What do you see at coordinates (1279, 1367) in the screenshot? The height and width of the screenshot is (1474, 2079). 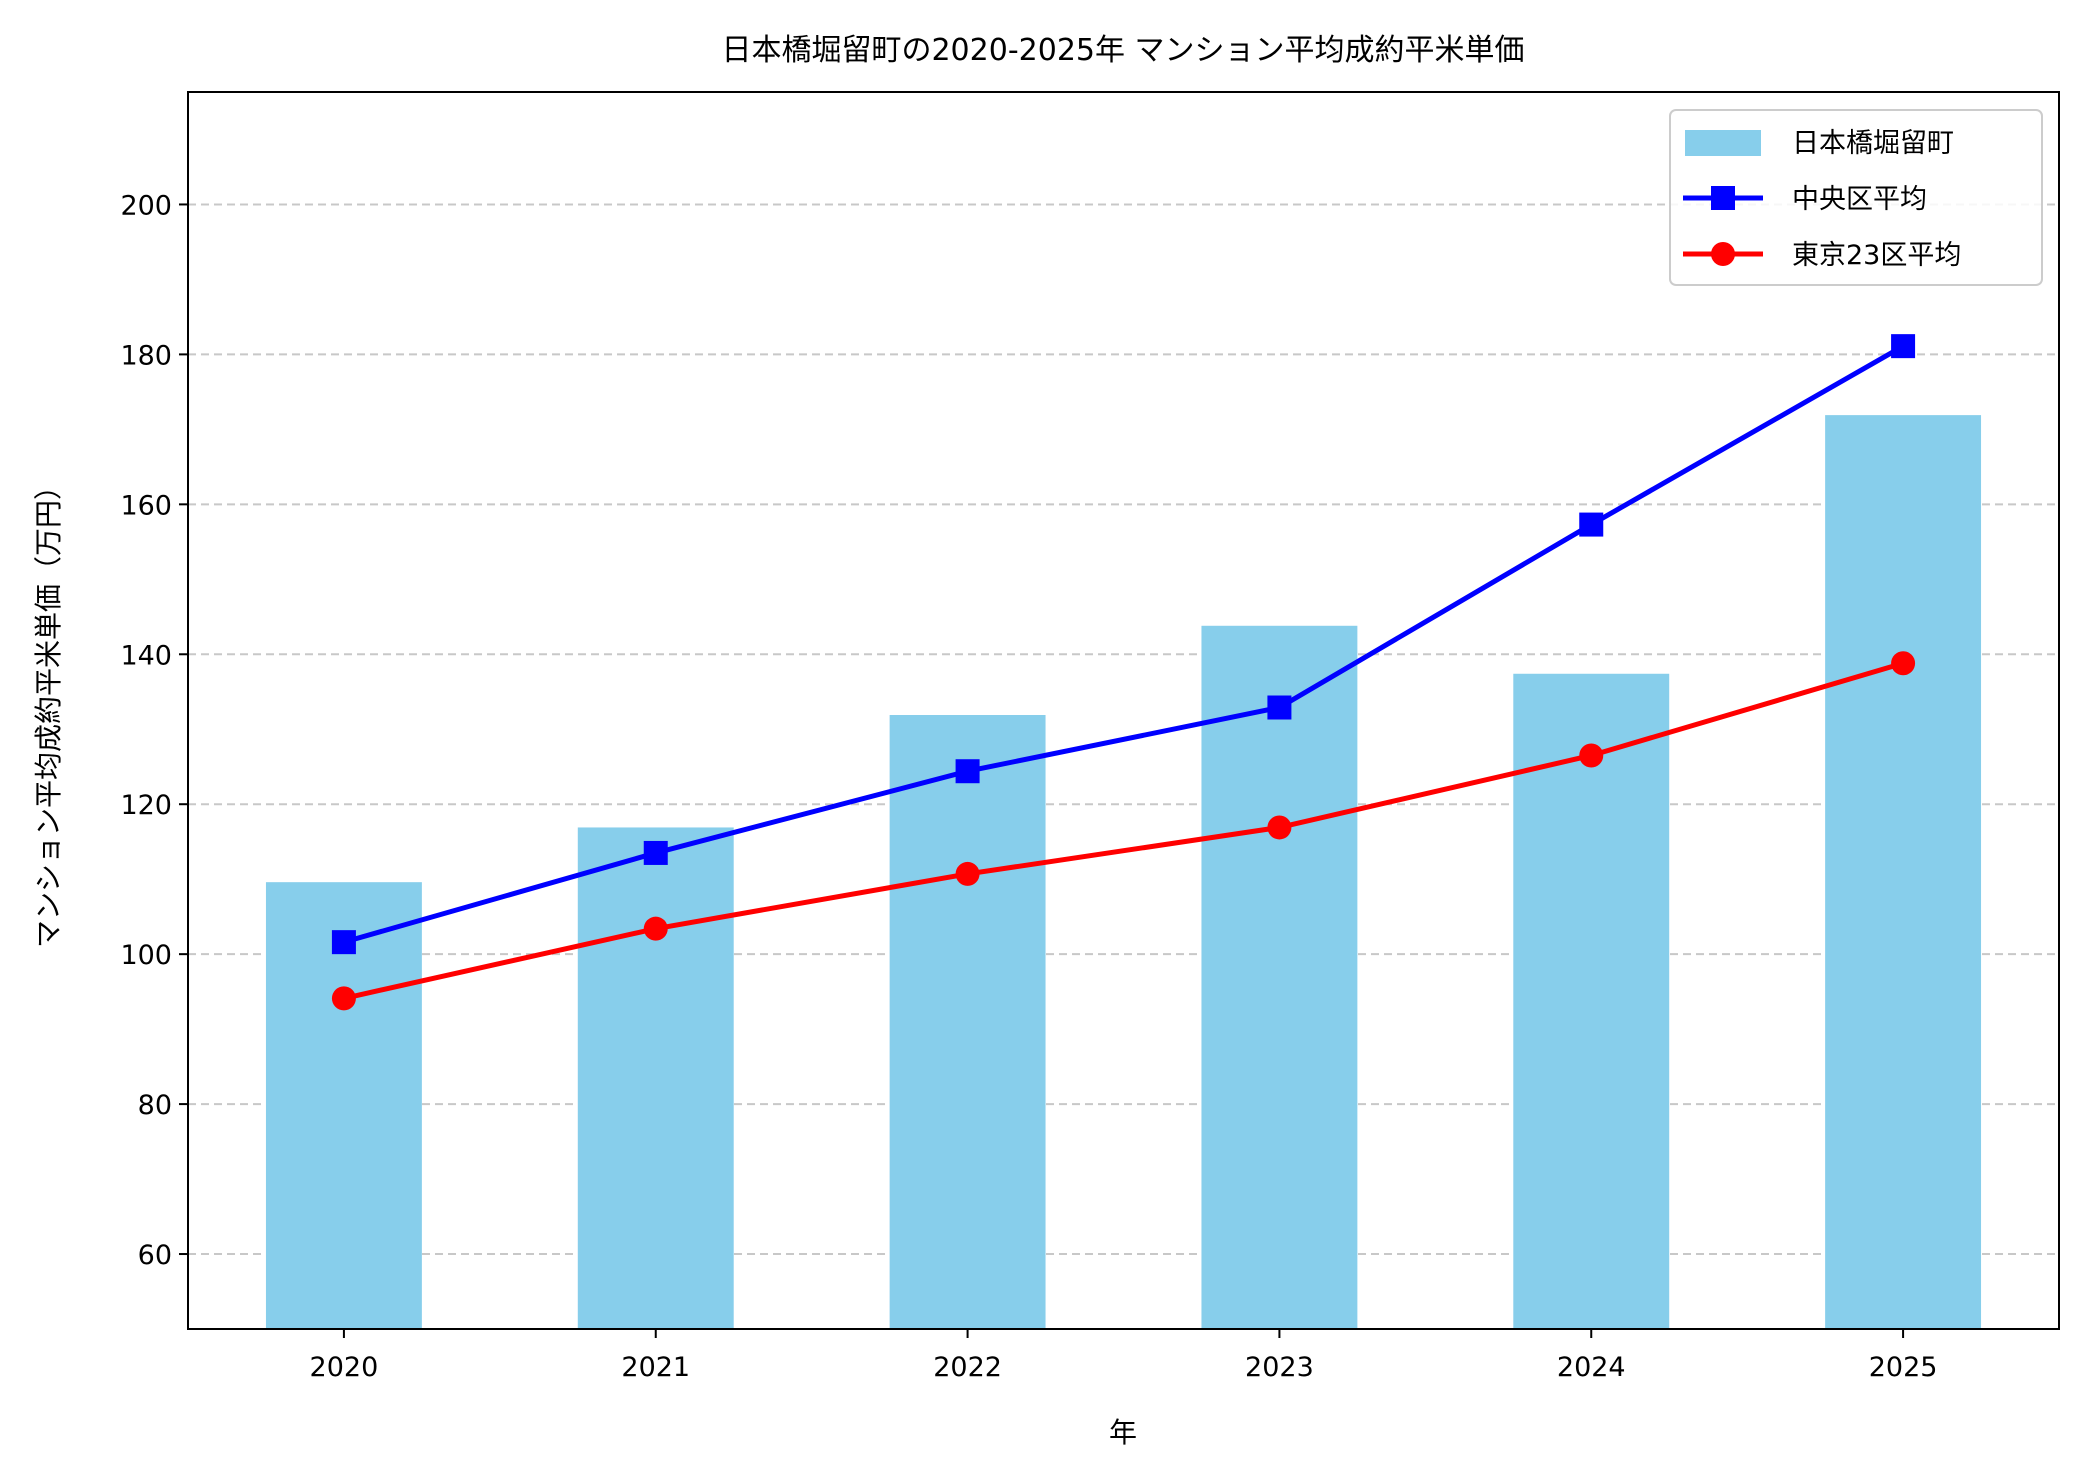 I see `x-tick-label: 2023` at bounding box center [1279, 1367].